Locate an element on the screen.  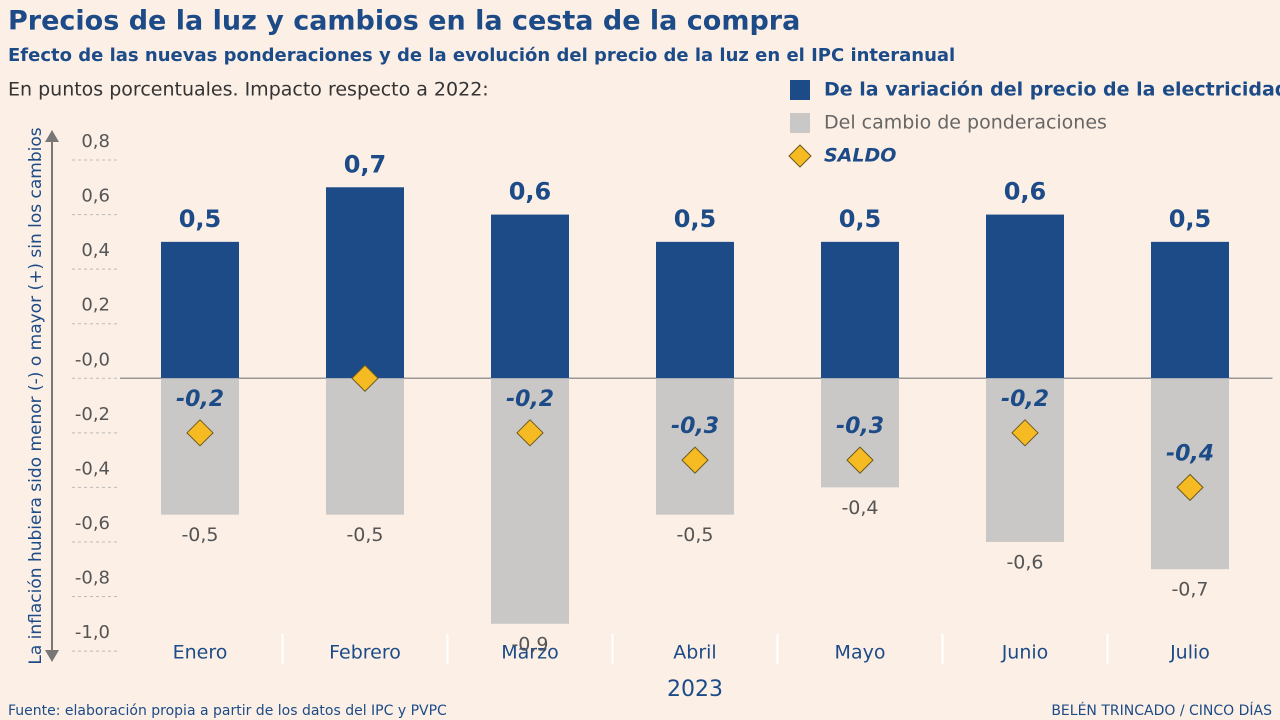
data-label: 0,7 is located at coordinates (365, 164).